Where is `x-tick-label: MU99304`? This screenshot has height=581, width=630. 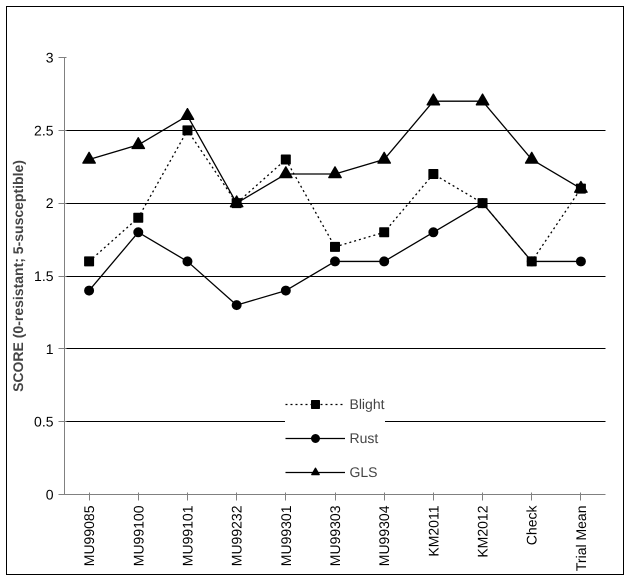 x-tick-label: MU99304 is located at coordinates (384, 535).